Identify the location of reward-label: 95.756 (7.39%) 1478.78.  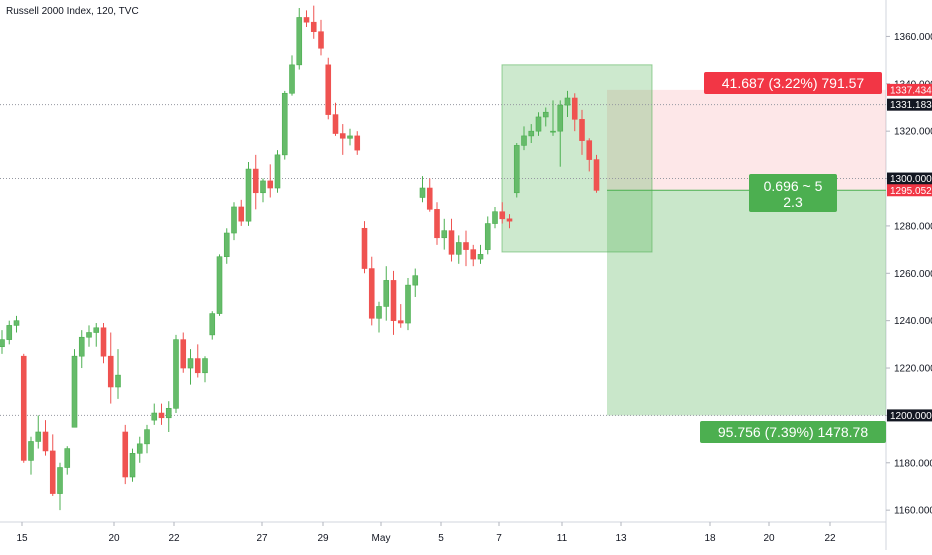
(793, 432).